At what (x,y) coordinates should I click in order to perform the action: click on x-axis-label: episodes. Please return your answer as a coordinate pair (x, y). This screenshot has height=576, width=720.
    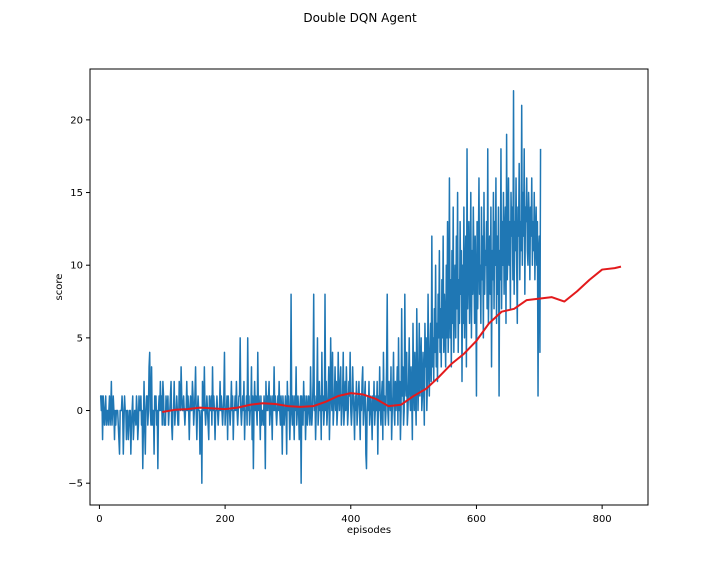
    Looking at the image, I should click on (369, 530).